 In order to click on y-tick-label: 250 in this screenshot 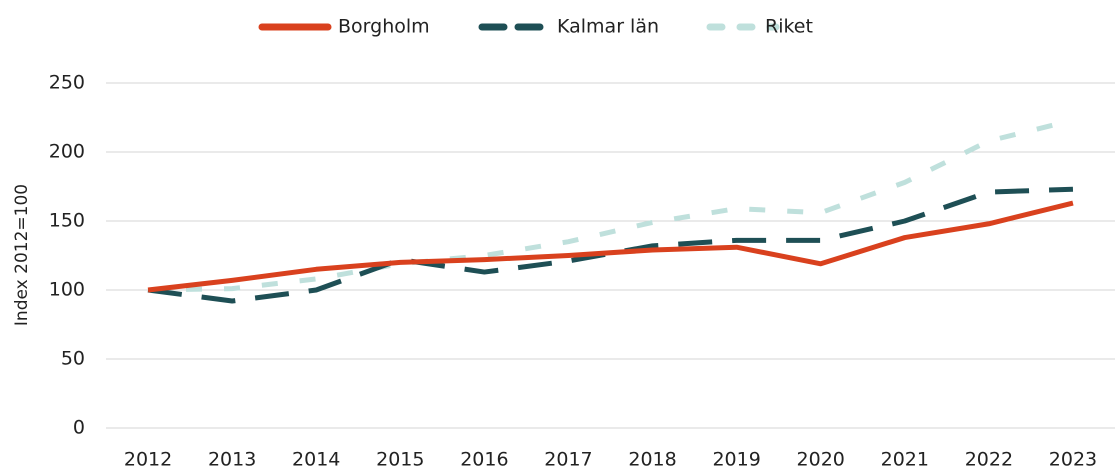, I will do `click(67, 83)`.